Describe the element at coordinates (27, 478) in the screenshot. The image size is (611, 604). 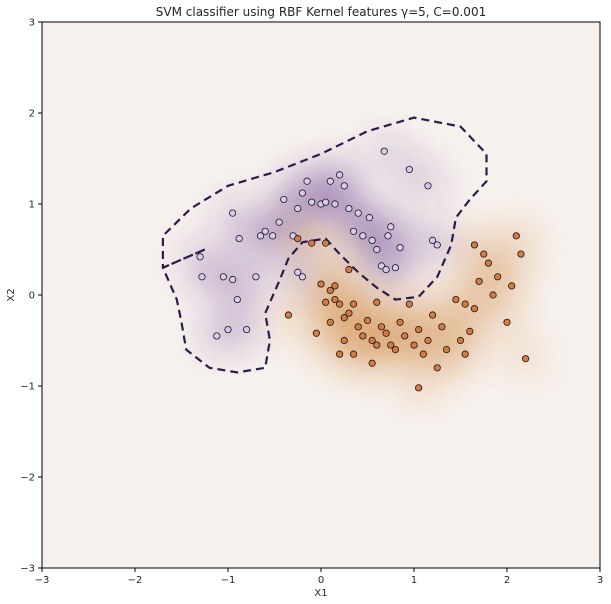
I see `y-tick-label: −2` at that location.